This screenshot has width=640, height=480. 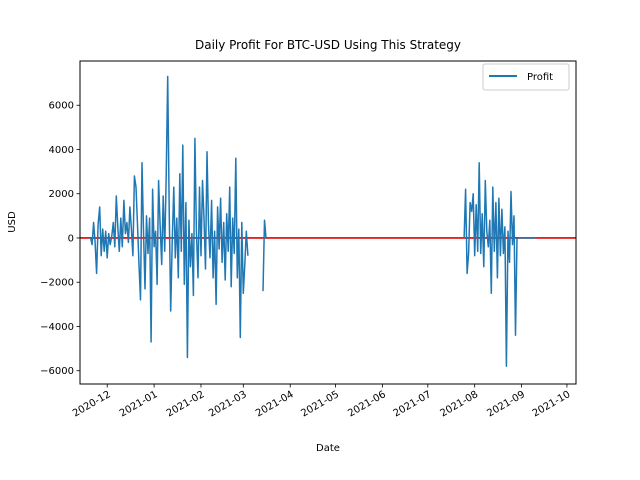 What do you see at coordinates (57, 283) in the screenshot?
I see `y-tick-label: −2000` at bounding box center [57, 283].